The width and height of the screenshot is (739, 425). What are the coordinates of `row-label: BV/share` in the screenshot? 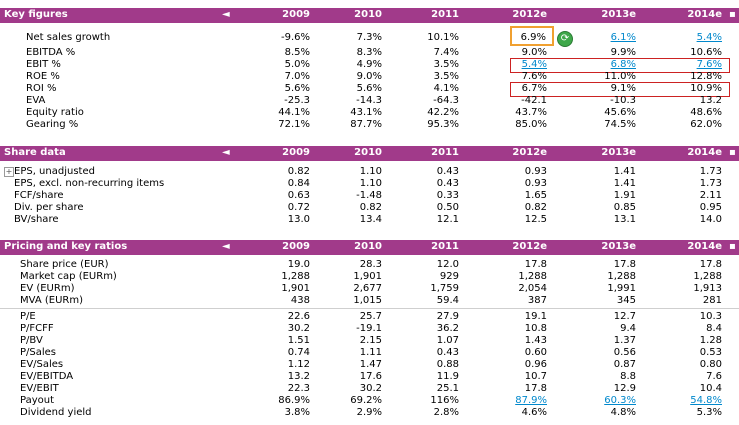 It's located at (36, 219).